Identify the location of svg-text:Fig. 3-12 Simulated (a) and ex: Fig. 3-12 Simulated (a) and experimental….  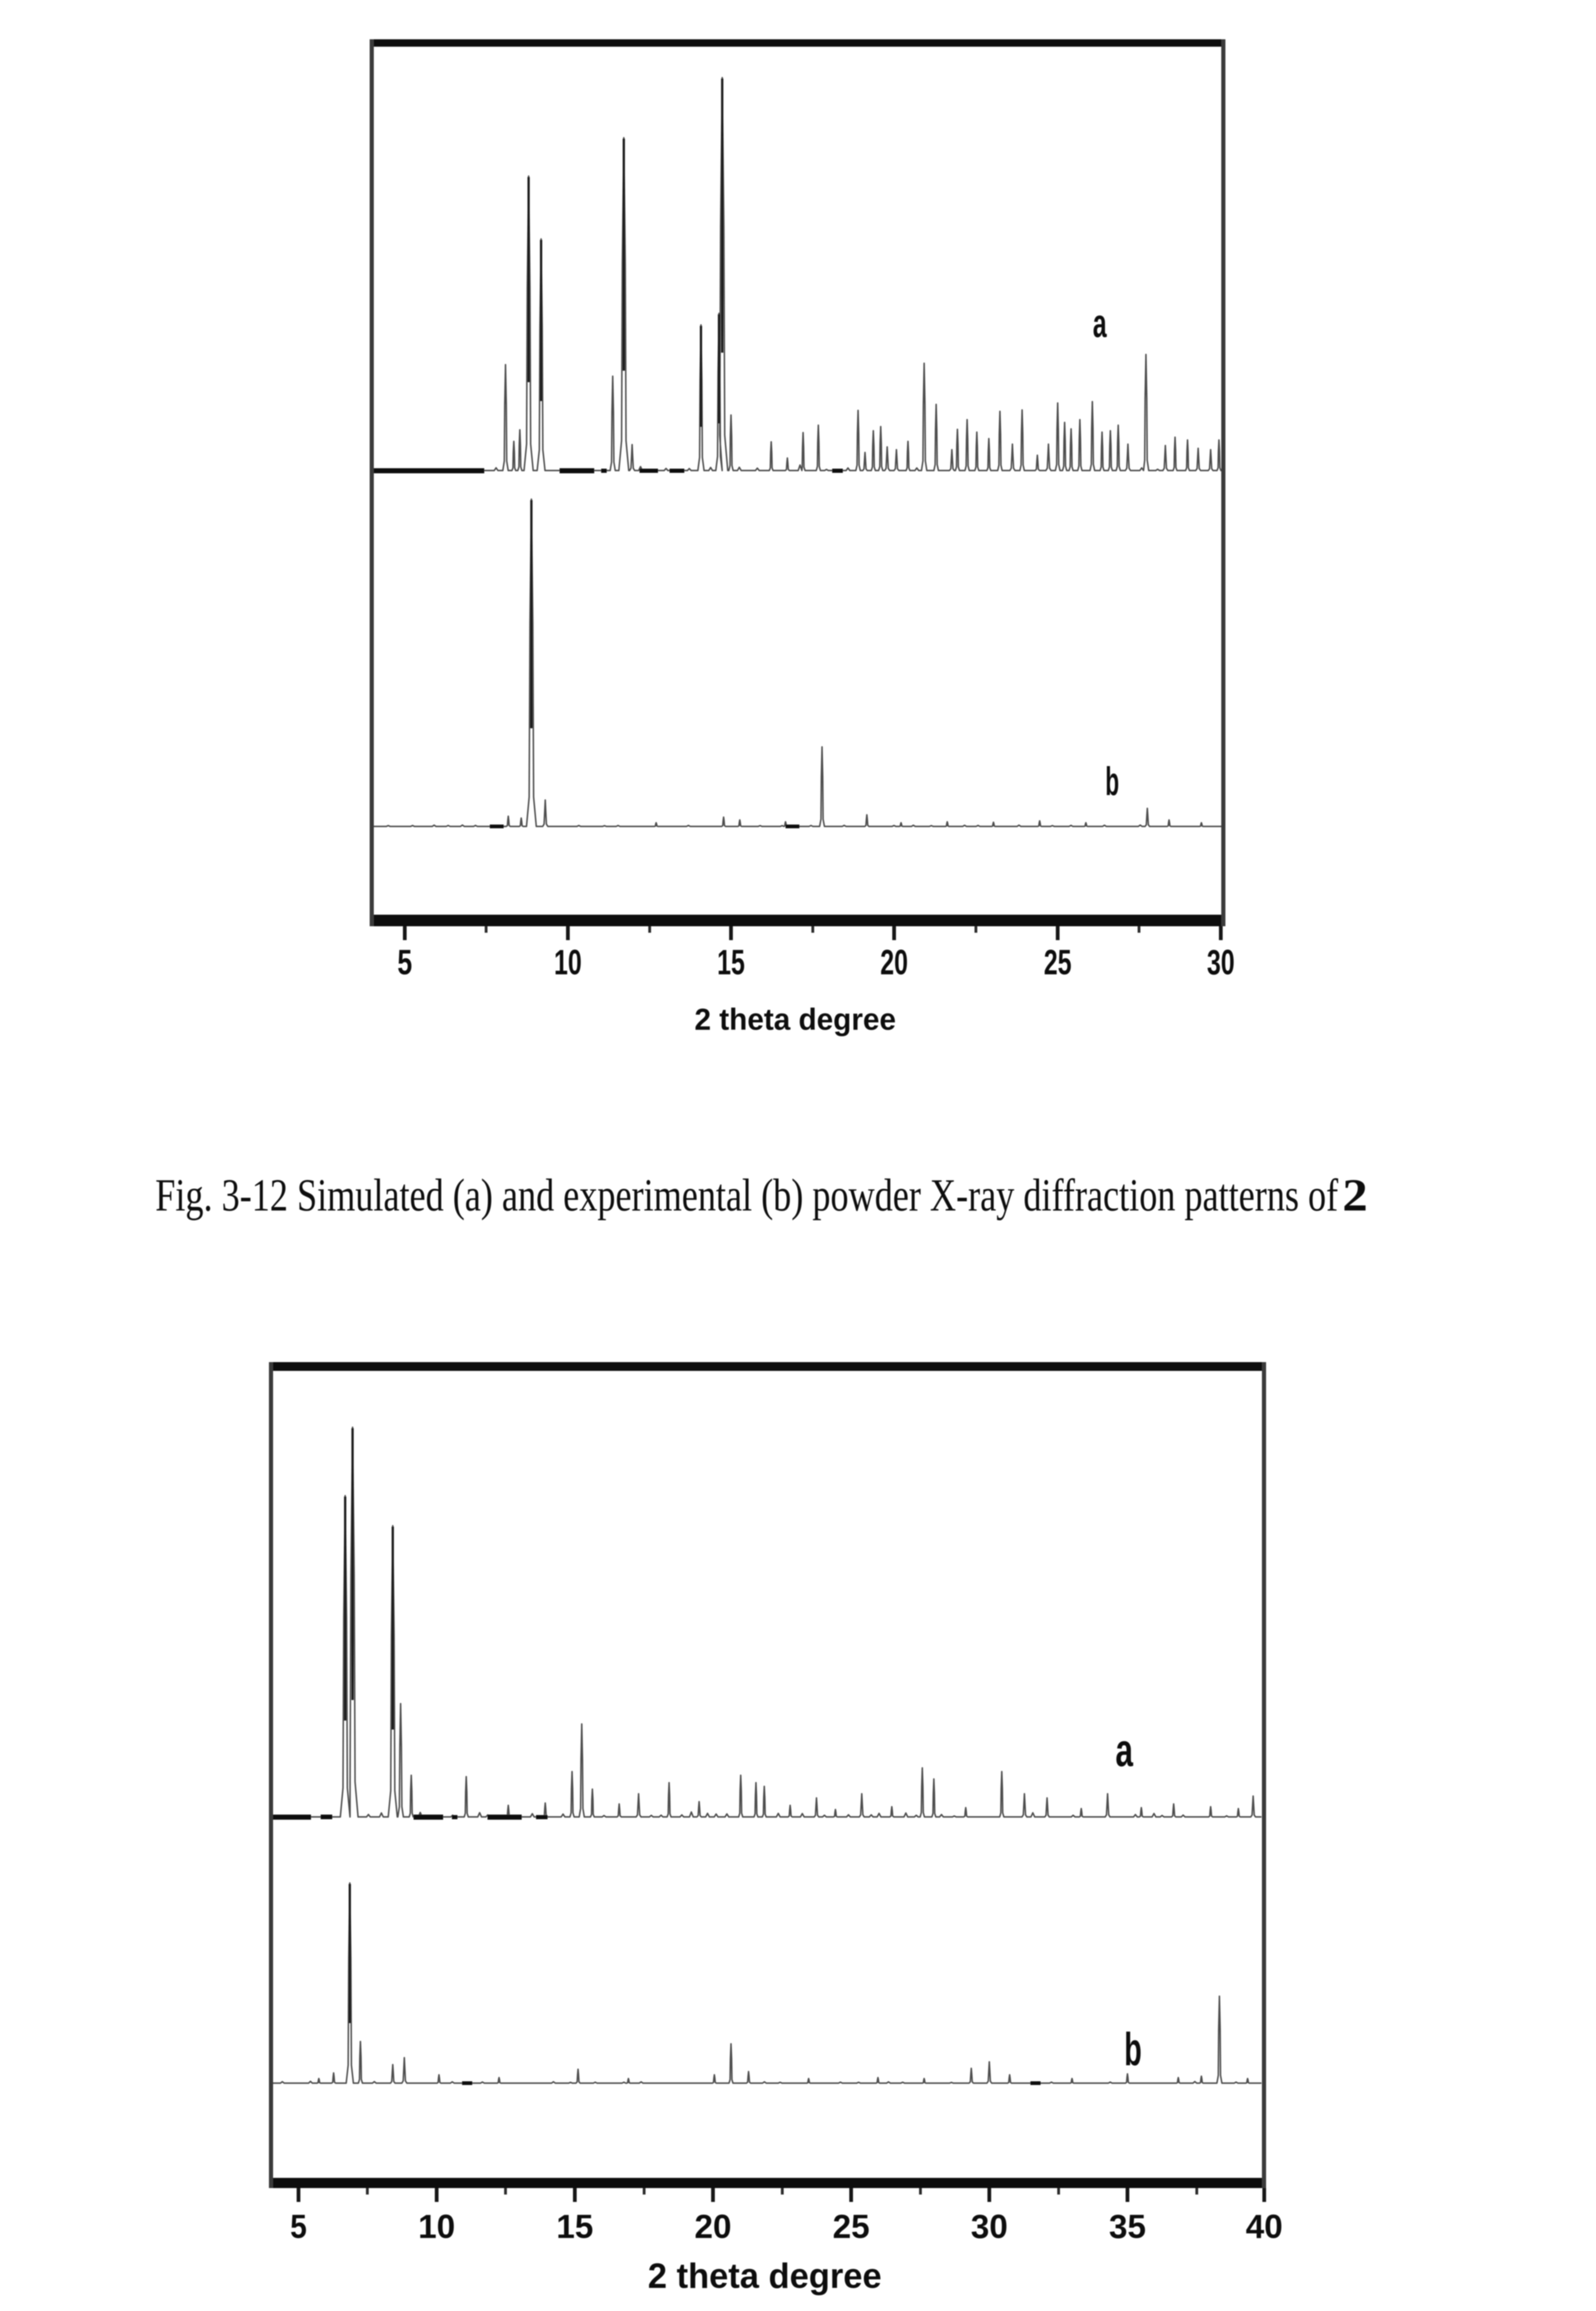
(747, 1195).